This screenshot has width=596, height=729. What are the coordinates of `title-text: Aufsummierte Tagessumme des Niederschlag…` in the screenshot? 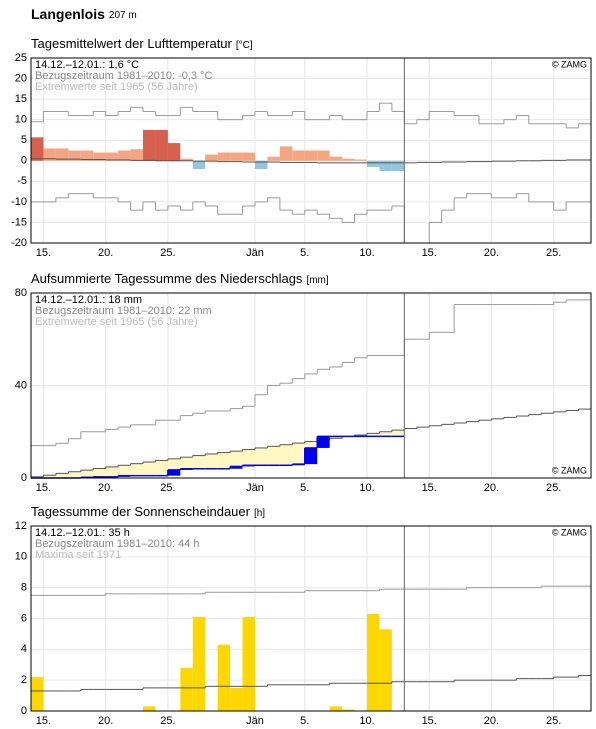 It's located at (167, 278).